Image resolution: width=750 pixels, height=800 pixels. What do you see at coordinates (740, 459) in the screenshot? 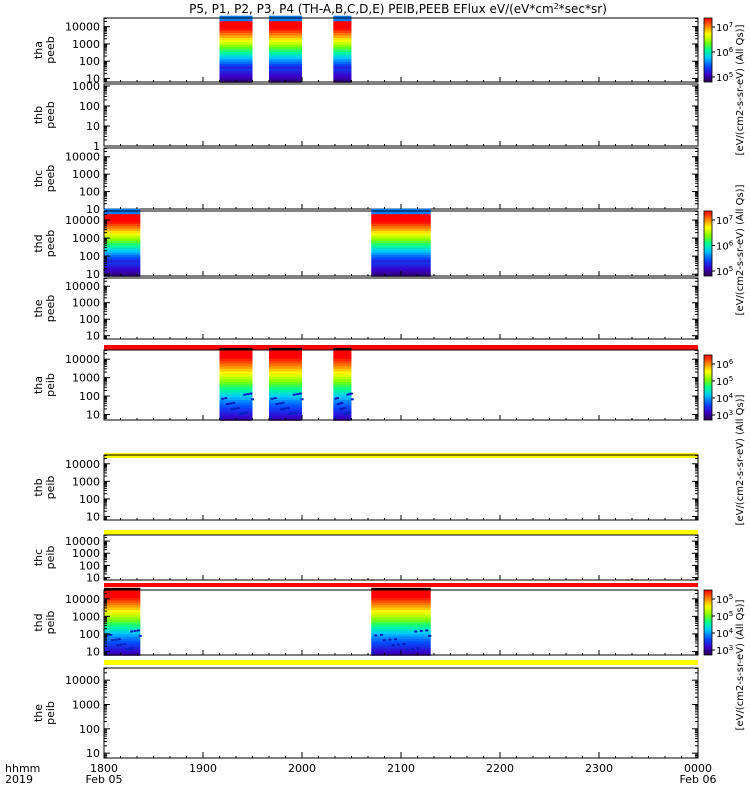
I see `colorbar-3-label: [eV/(cm2-s-sr-eV) (All Qs)]` at bounding box center [740, 459].